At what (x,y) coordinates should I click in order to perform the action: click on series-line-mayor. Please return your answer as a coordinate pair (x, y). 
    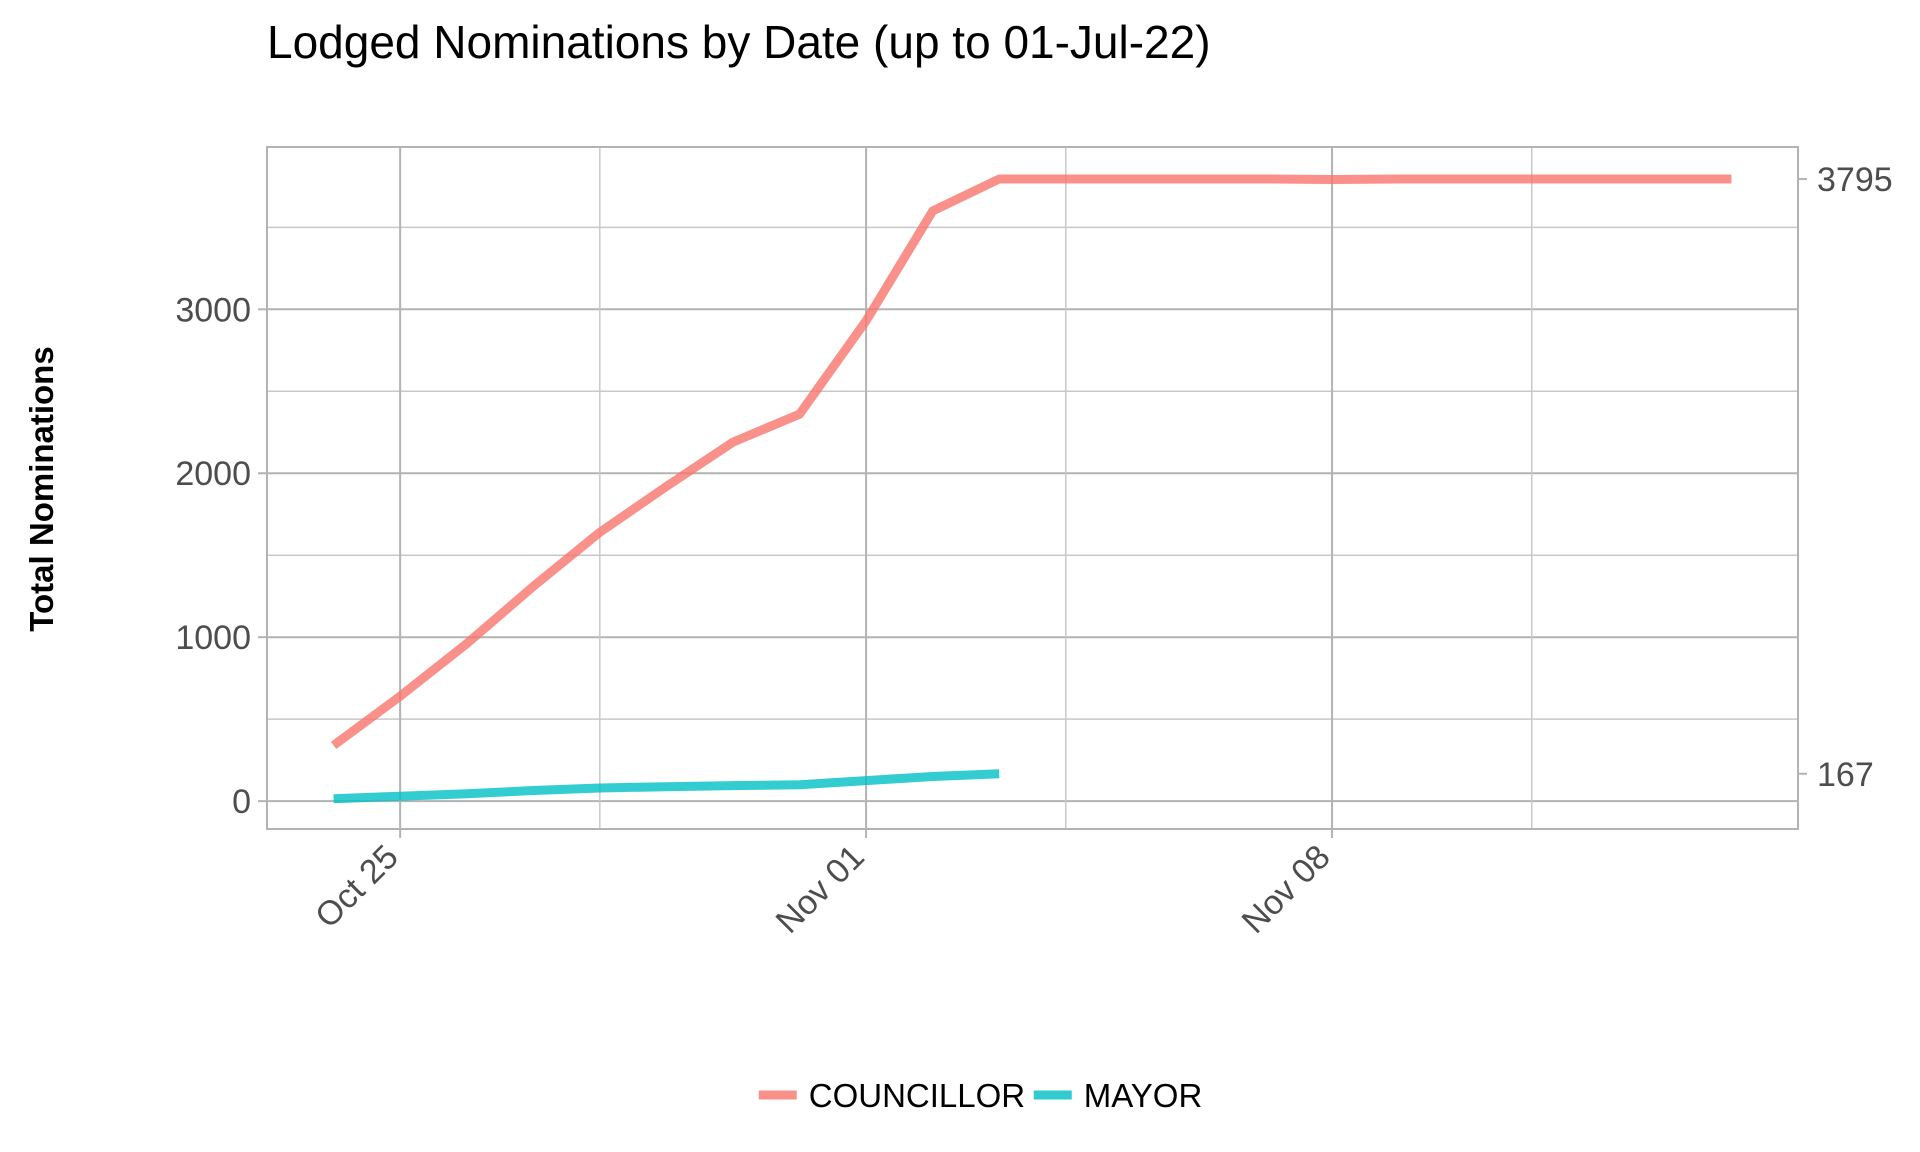
    Looking at the image, I should click on (666, 786).